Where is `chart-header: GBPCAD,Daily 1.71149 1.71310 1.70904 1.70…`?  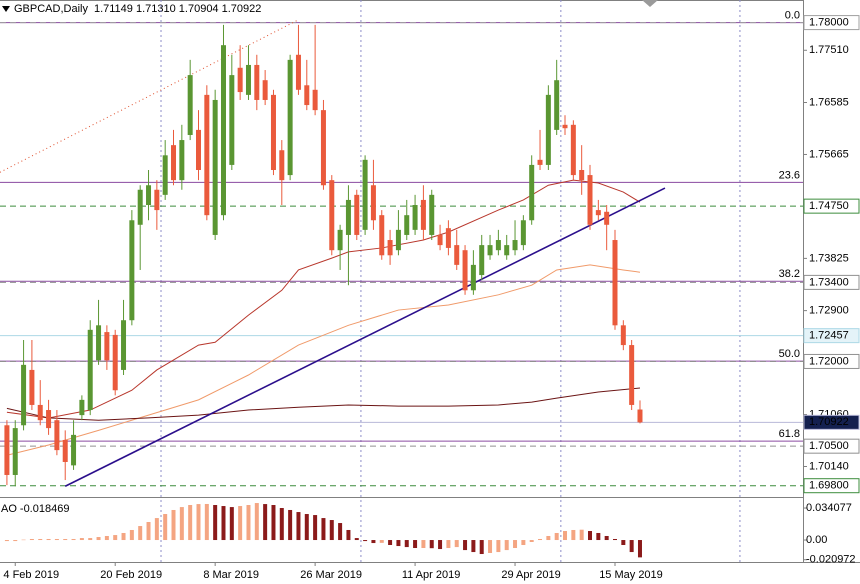 chart-header: GBPCAD,Daily 1.71149 1.71310 1.70904 1.70… is located at coordinates (137, 9).